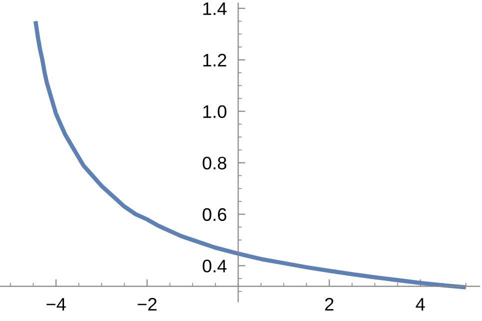 This screenshot has height=321, width=482. What do you see at coordinates (56, 304) in the screenshot?
I see `x-tick-label: −4` at bounding box center [56, 304].